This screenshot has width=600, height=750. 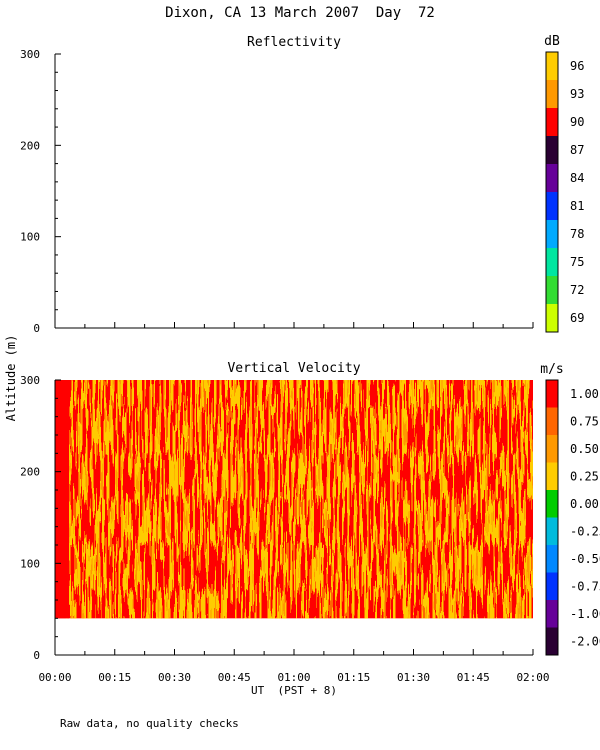 I want to click on colorbar-label: 0.25, so click(x=584, y=476).